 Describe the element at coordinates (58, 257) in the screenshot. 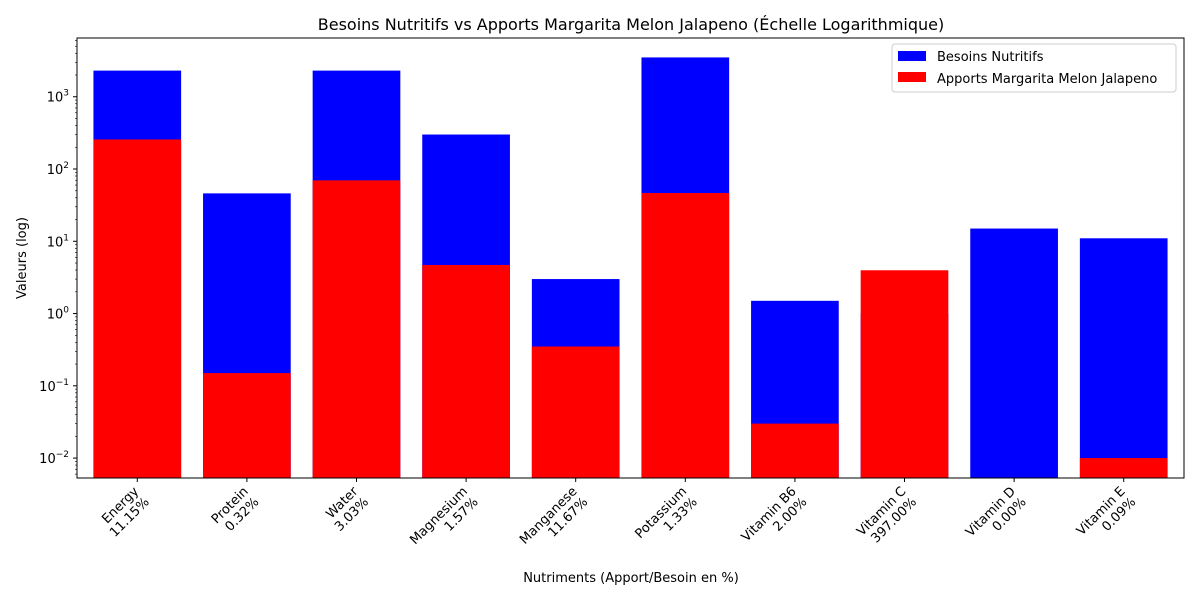

I see `y-axis: 10⁻² 10⁻¹ 10⁰ 10¹ 10² 10³` at that location.